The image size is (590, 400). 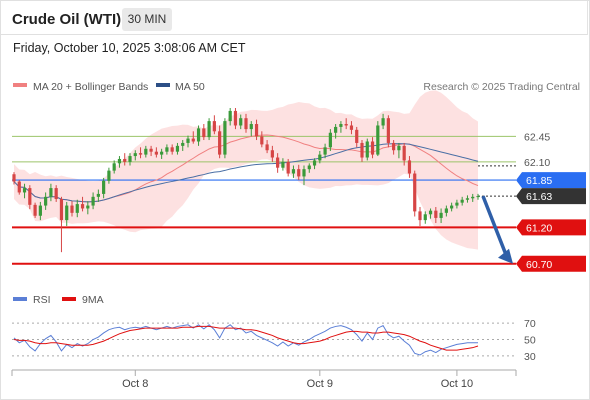 I want to click on rsi-ma-line, so click(x=246, y=338).